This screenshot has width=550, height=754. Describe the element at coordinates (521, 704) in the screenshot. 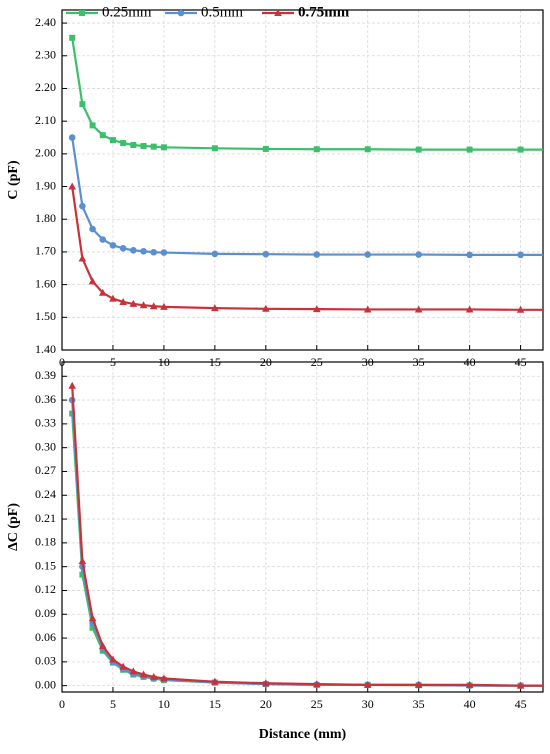

I see `x-tick-label: 45` at that location.